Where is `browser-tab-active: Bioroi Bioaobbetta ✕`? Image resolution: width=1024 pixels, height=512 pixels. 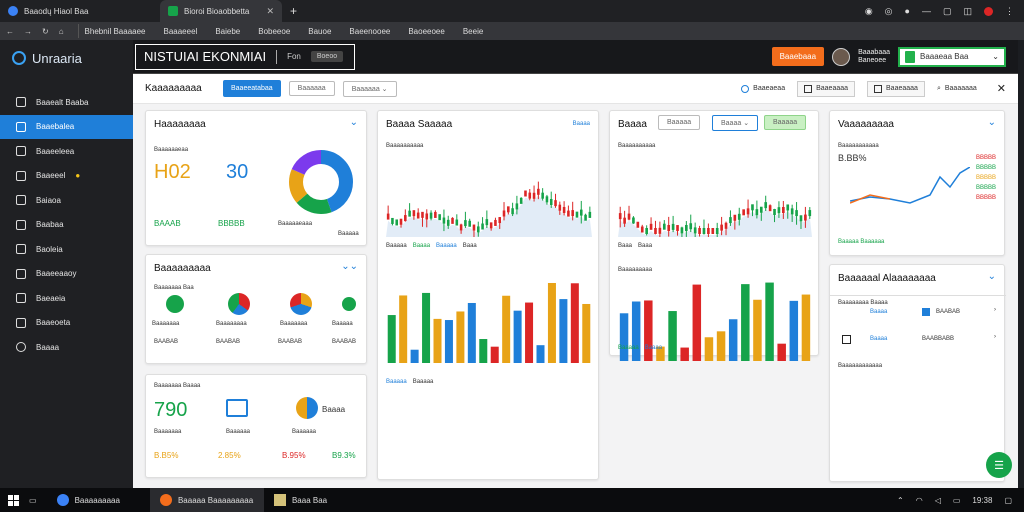 browser-tab-active: Bioroi Bioaobbetta ✕ is located at coordinates (221, 11).